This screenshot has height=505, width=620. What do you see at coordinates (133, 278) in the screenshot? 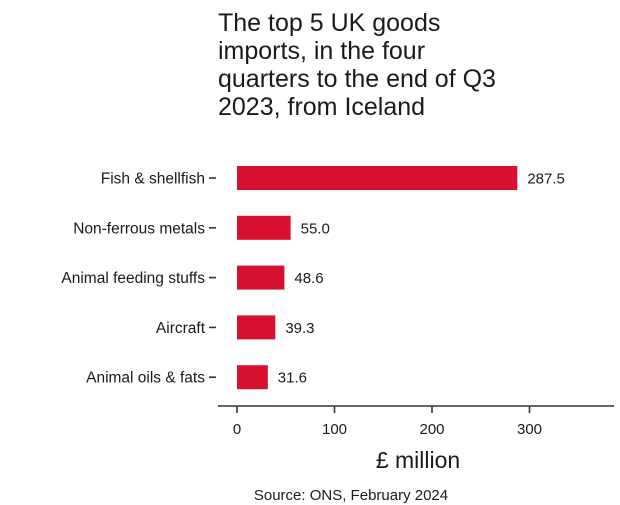
I see `category-label: Animal feeding stuffs` at bounding box center [133, 278].